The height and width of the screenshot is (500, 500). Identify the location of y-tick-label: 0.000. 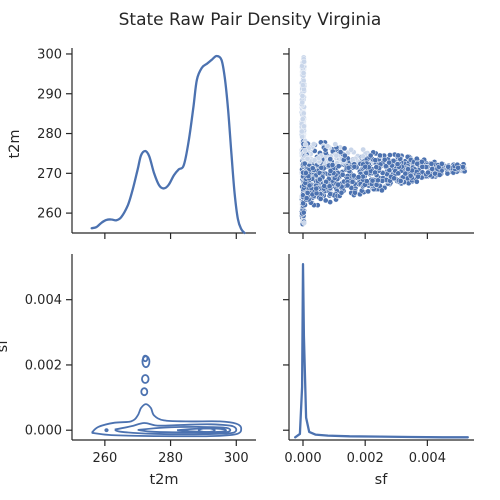
(43, 431).